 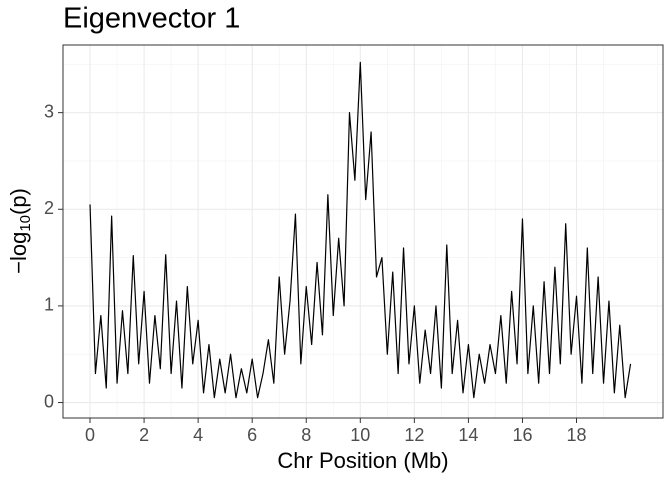 What do you see at coordinates (151, 19) in the screenshot?
I see `chart-title: Eigenvector 1` at bounding box center [151, 19].